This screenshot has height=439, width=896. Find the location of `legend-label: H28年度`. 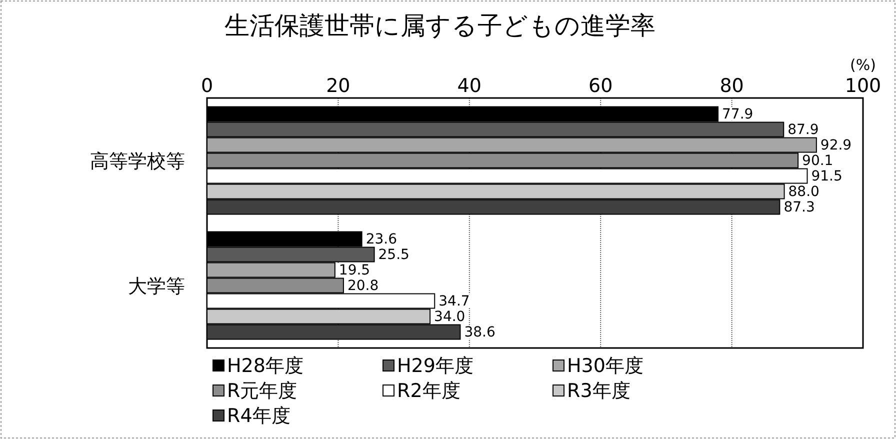

legend-label: H28年度 is located at coordinates (265, 366).